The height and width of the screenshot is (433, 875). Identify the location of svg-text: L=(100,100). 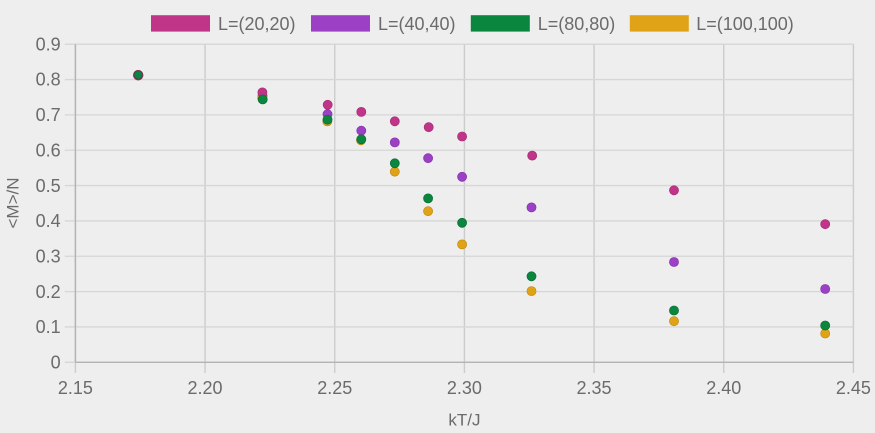
(745, 24).